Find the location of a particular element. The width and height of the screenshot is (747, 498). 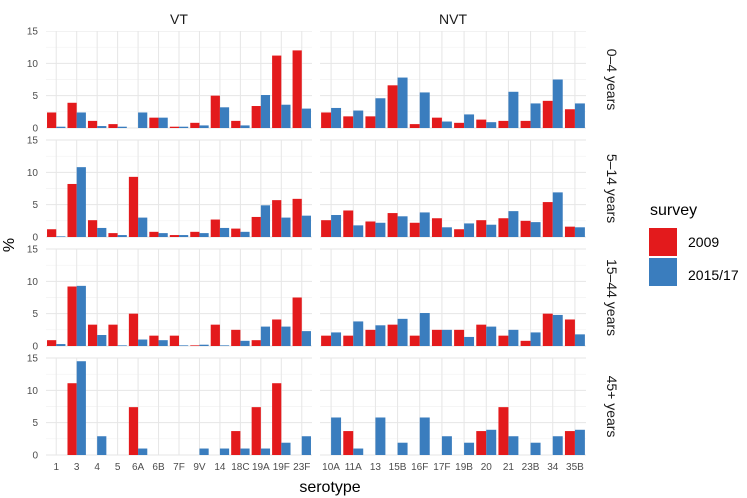

bar-2015-17-19f is located at coordinates (286, 116).